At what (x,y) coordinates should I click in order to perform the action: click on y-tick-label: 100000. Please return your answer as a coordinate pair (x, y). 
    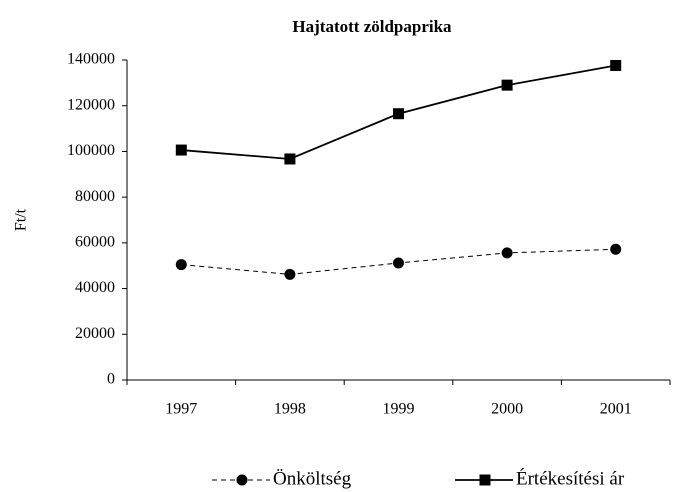
    Looking at the image, I should click on (91, 150).